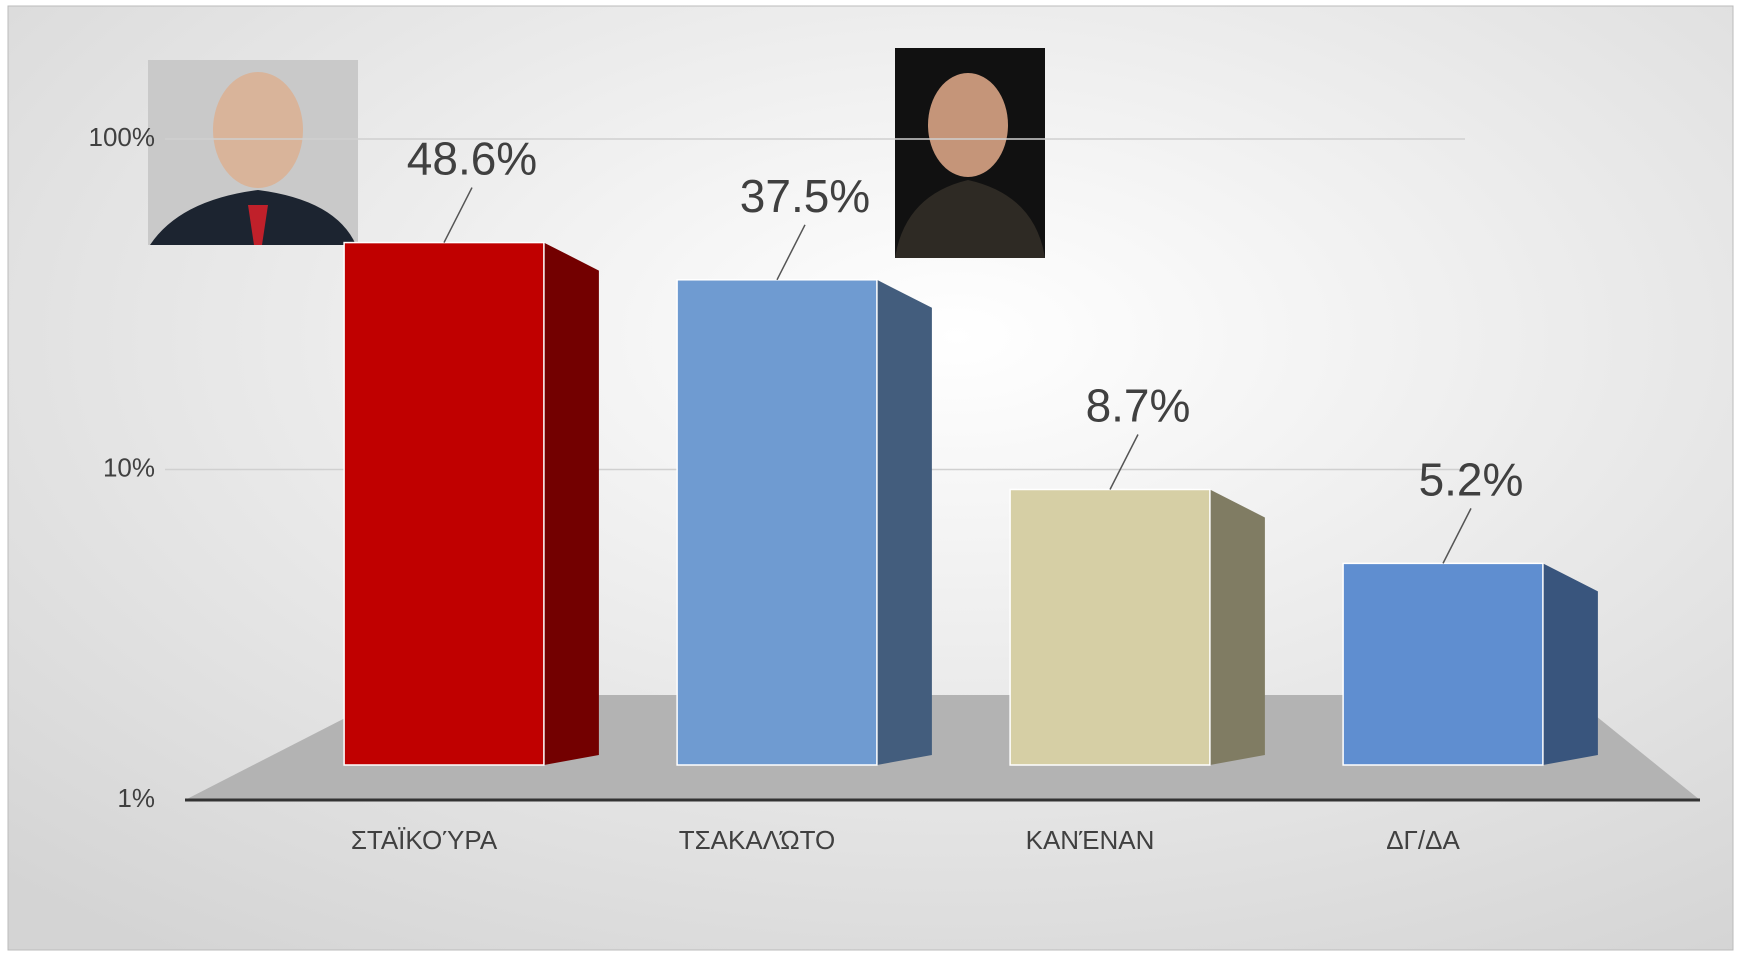  What do you see at coordinates (1471, 480) in the screenshot?
I see `value-label: 5.2%` at bounding box center [1471, 480].